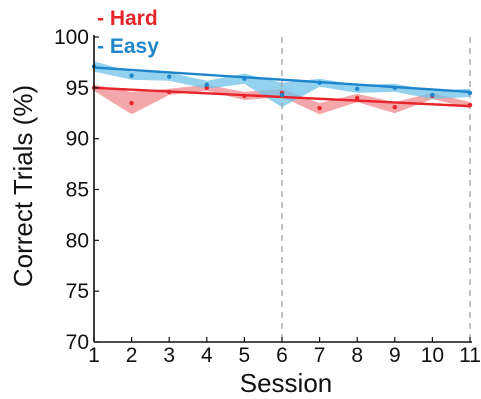 Image resolution: width=481 pixels, height=399 pixels. I want to click on y-tick-label-70: 70, so click(77, 342).